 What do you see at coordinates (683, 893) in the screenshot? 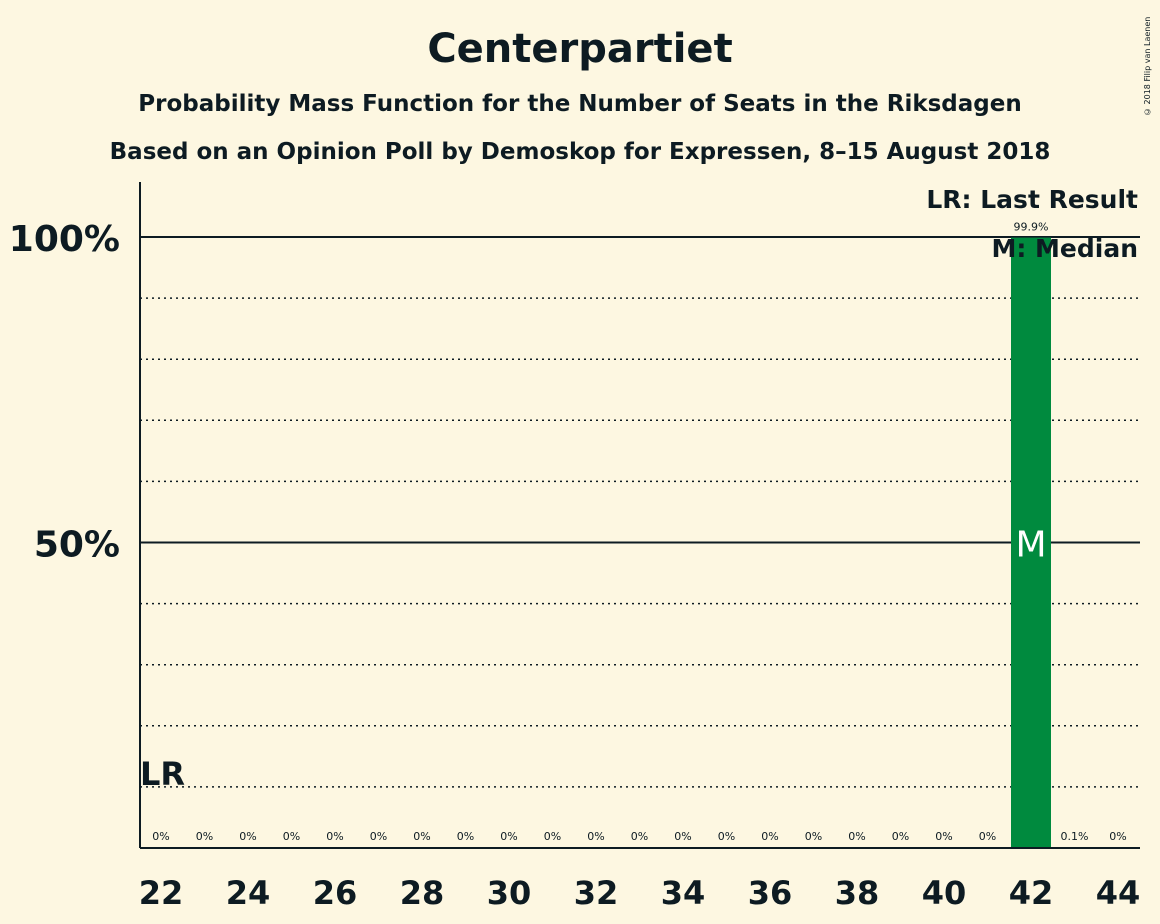
I see `x-tick-label: 34` at bounding box center [683, 893].